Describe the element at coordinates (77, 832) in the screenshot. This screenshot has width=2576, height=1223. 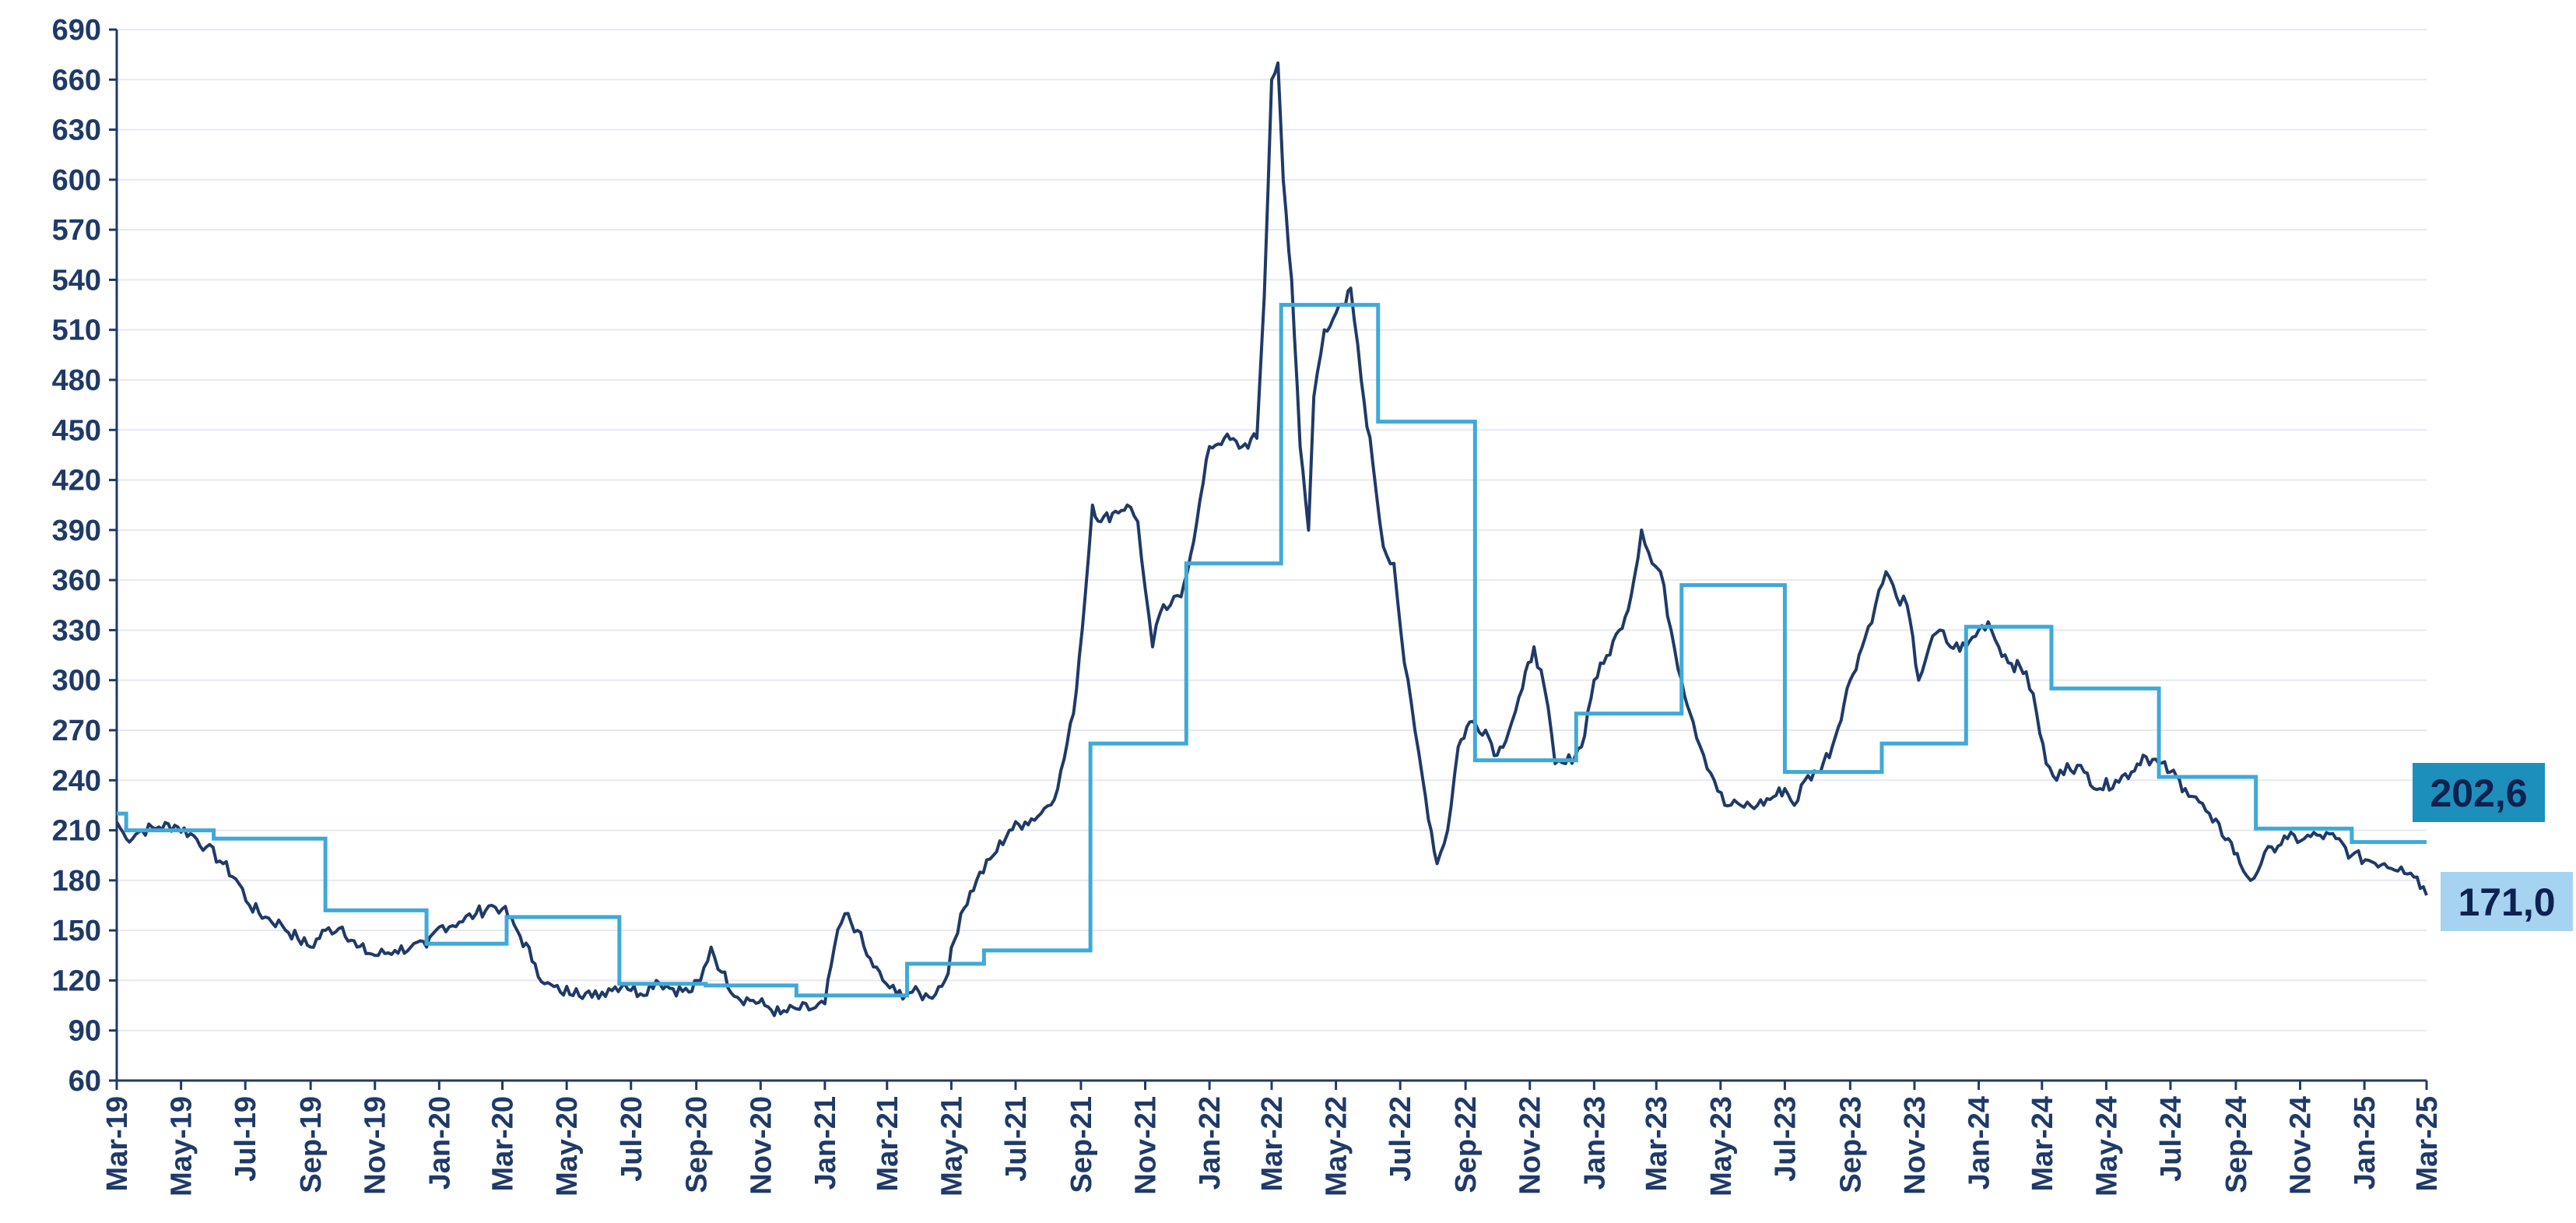
I see `y-tick-label: 210` at that location.